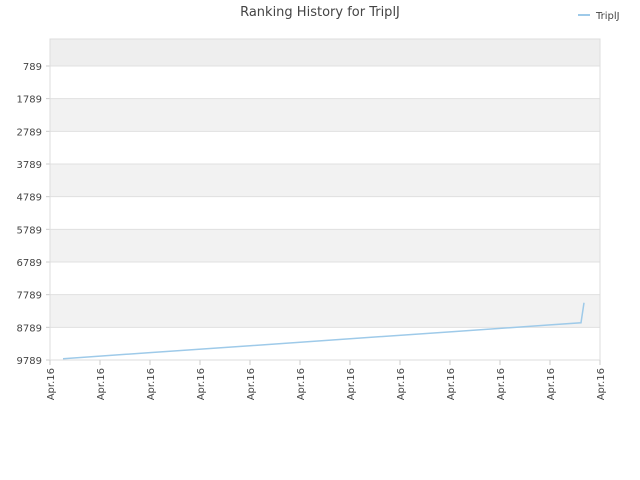 Image resolution: width=640 pixels, height=480 pixels. What do you see at coordinates (320, 12) in the screenshot?
I see `chart-title: Ranking History for TriplJ` at bounding box center [320, 12].